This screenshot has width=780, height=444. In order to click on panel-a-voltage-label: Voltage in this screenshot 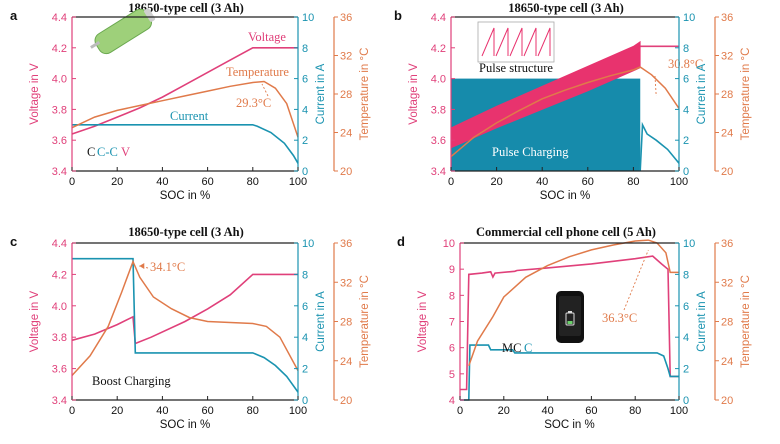, I will do `click(267, 37)`.